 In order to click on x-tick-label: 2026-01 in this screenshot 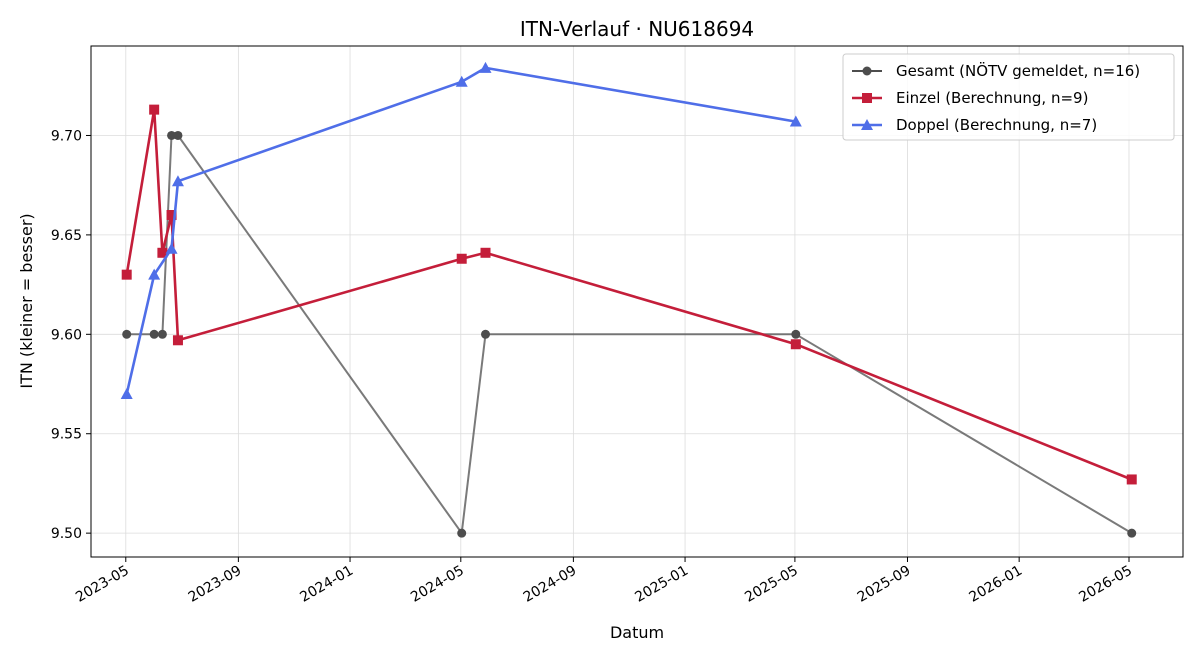, I will do `click(995, 584)`.